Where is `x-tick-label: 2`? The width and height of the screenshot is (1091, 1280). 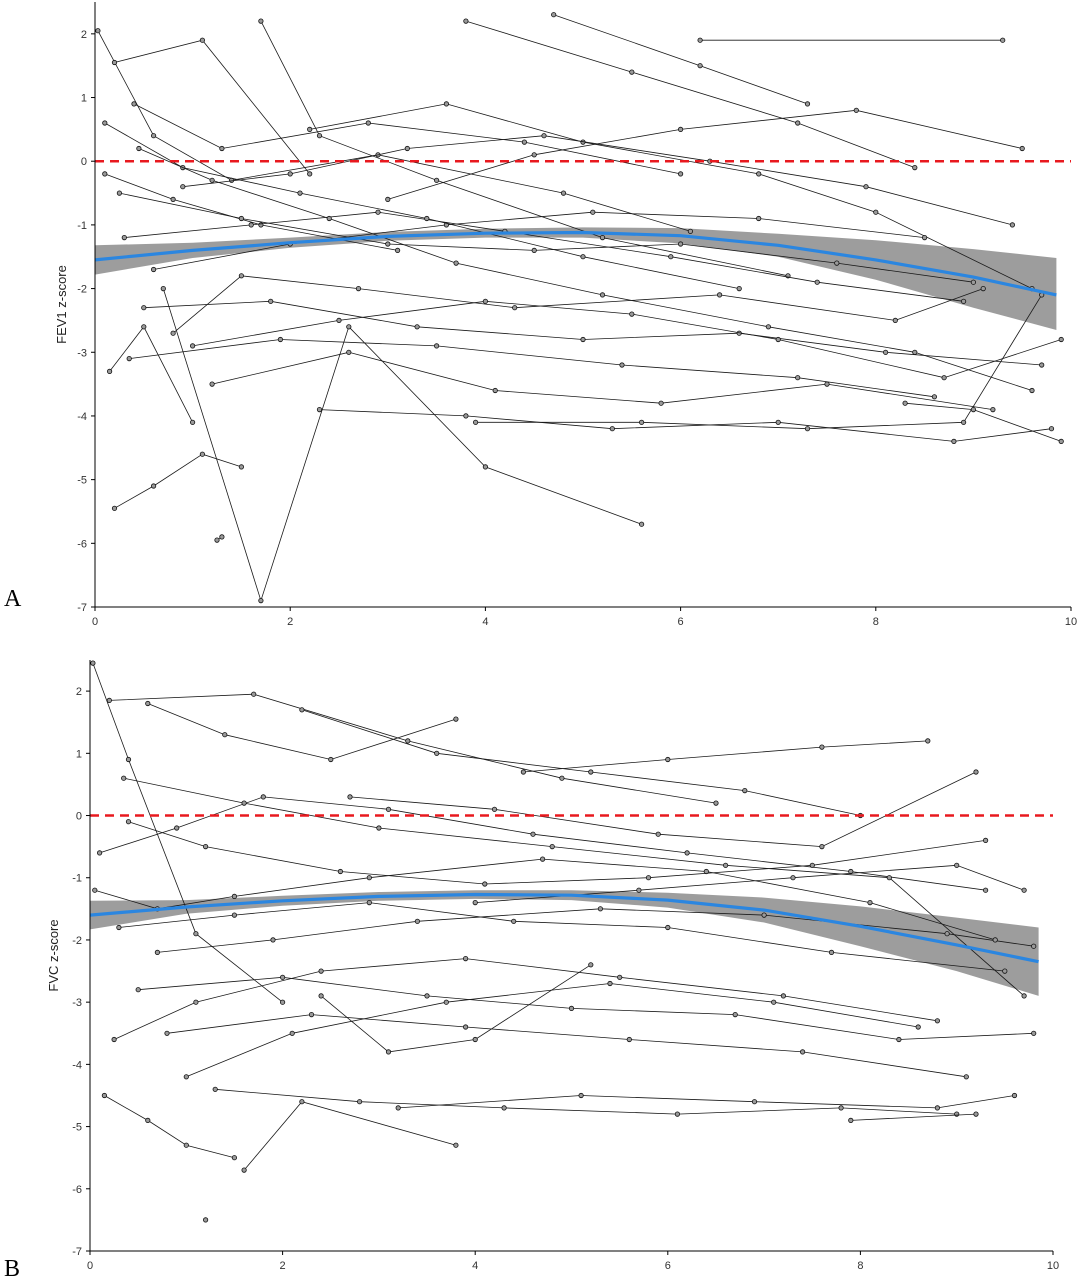
x-tick-label: 2 is located at coordinates (290, 622).